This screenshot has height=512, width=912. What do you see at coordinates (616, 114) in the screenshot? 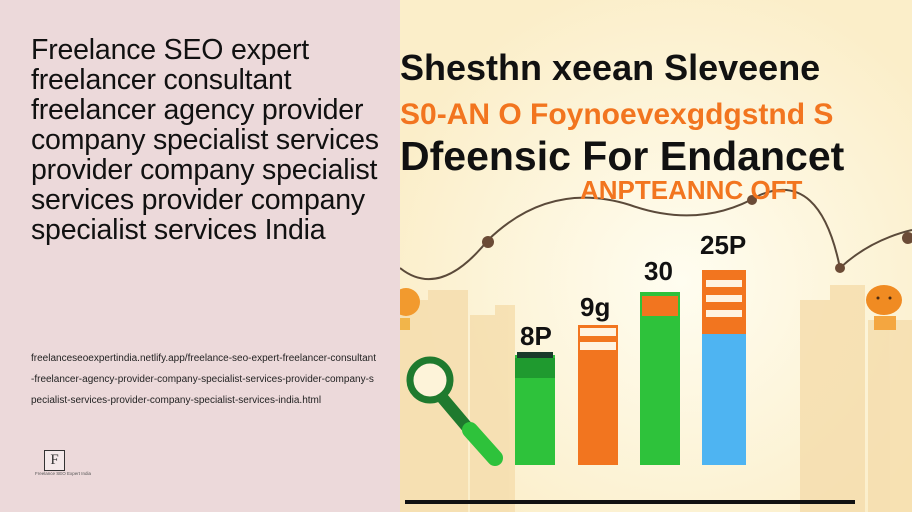
I see `illustration-headline-2: S0-AN O Foynoevexgdgstnd S` at bounding box center [616, 114].